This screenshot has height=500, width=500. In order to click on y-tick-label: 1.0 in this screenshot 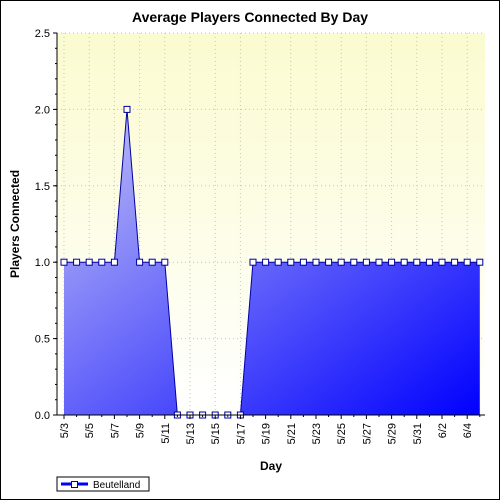, I will do `click(42, 263)`.